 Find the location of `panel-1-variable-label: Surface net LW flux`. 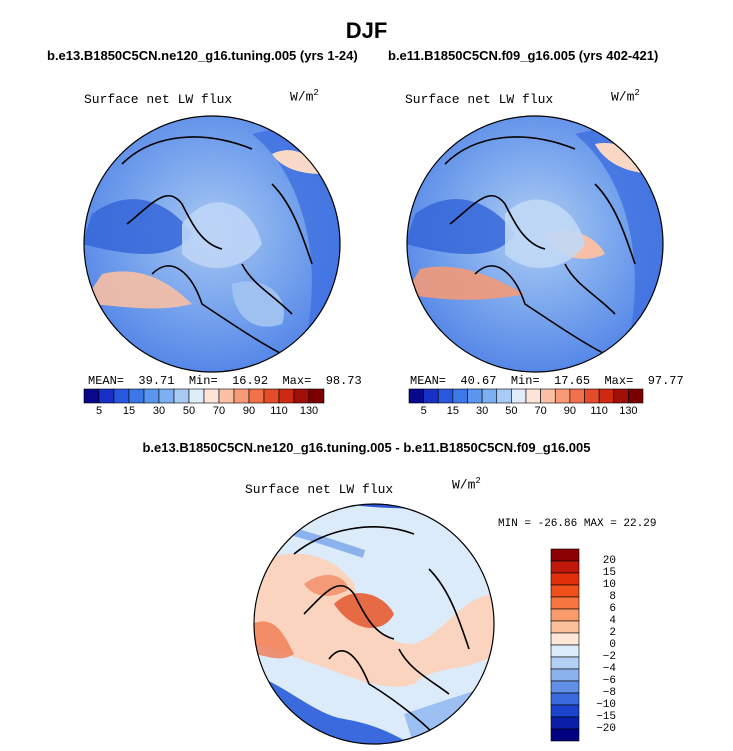

panel-1-variable-label: Surface net LW flux is located at coordinates (158, 99).